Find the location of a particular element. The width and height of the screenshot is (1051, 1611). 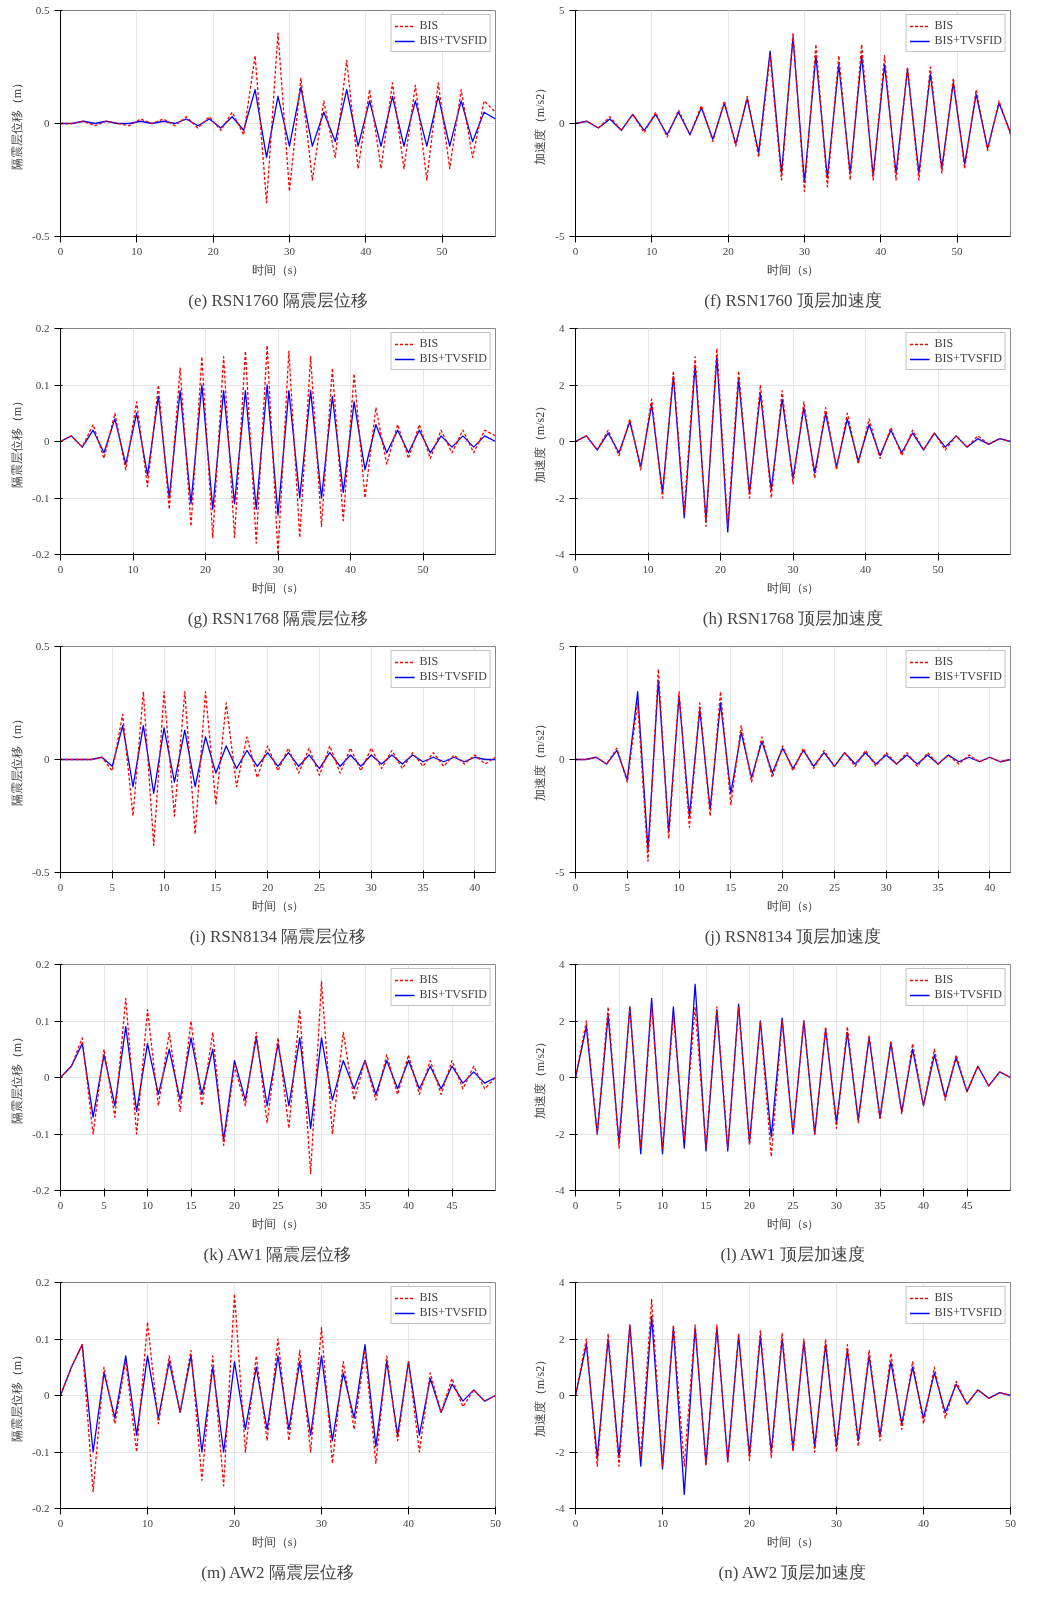

text: (g) RSN1768 隔震层位移 is located at coordinates (278, 618).